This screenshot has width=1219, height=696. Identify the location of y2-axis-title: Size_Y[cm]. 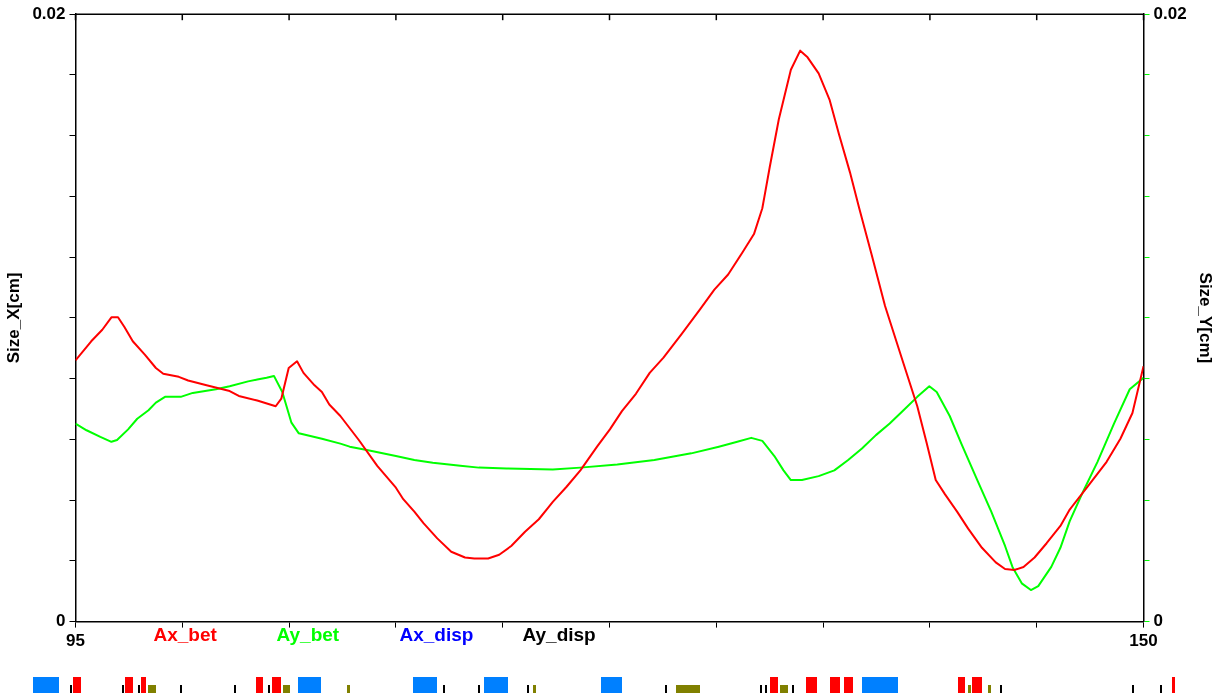
(1206, 318).